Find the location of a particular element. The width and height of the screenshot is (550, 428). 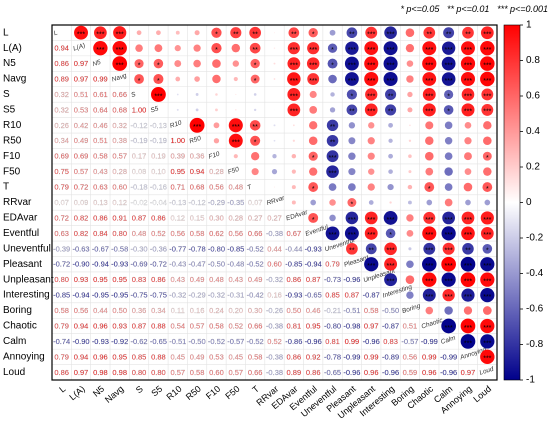

coefficient-label: -0.18 is located at coordinates (139, 187).